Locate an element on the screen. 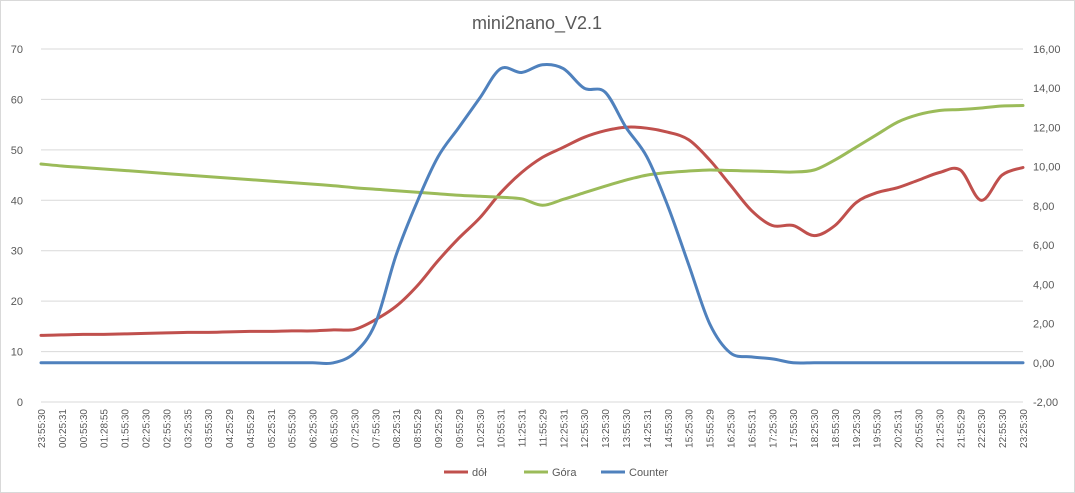 The width and height of the screenshot is (1075, 493). x-tick-label: 18:25:30 is located at coordinates (815, 428).